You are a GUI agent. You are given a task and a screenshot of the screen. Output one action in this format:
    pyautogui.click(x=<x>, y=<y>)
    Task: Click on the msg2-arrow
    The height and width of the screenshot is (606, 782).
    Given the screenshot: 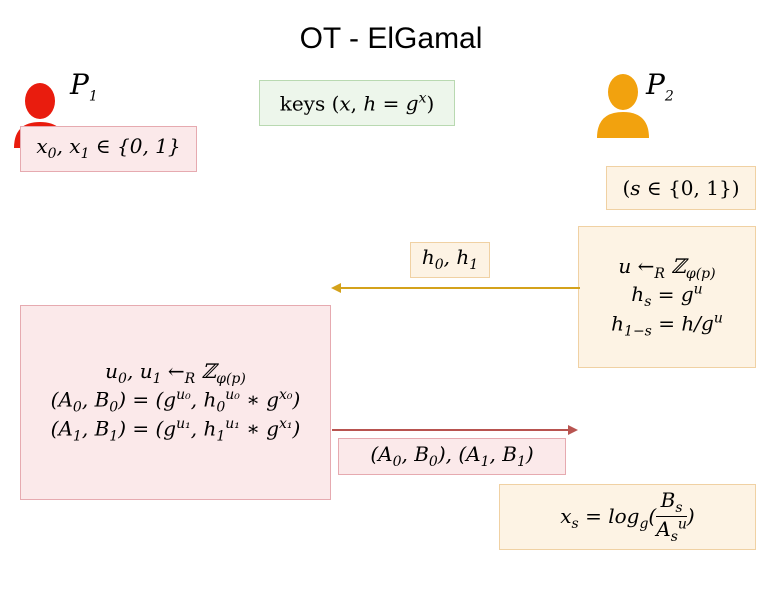 What is the action you would take?
    pyautogui.click(x=455, y=430)
    